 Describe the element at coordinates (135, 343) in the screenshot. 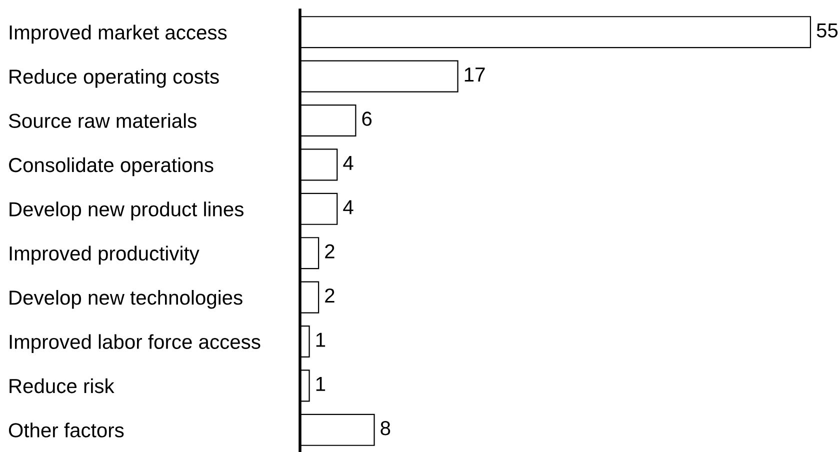

I see `y-tick-label: Improved labor force access` at that location.